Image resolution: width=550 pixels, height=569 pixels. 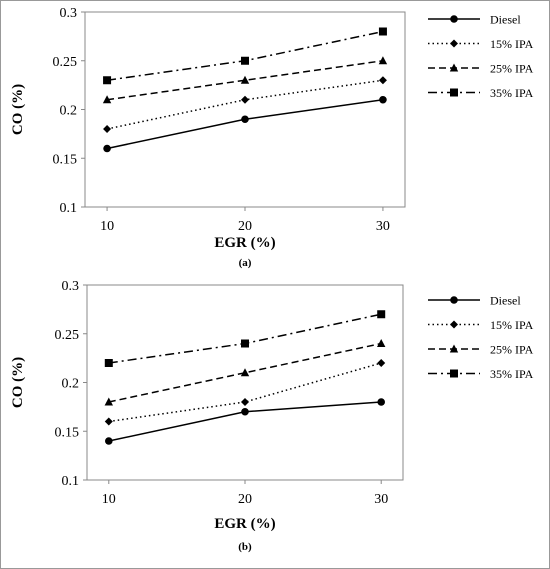 I want to click on panel-caption: (b), so click(x=245, y=547).